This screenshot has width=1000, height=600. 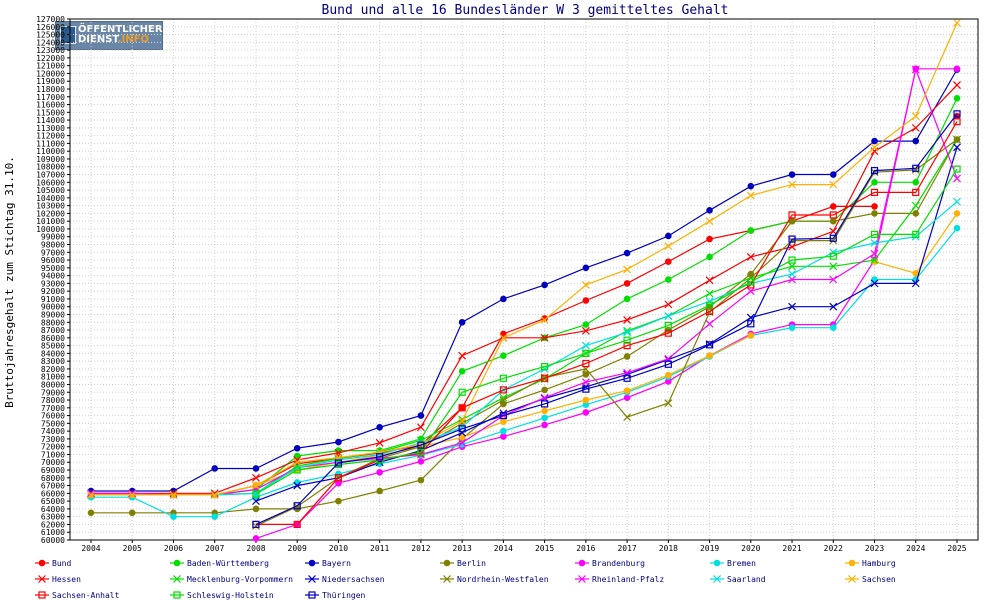 What do you see at coordinates (53, 540) in the screenshot?
I see `y-tick-label: 60000` at bounding box center [53, 540].